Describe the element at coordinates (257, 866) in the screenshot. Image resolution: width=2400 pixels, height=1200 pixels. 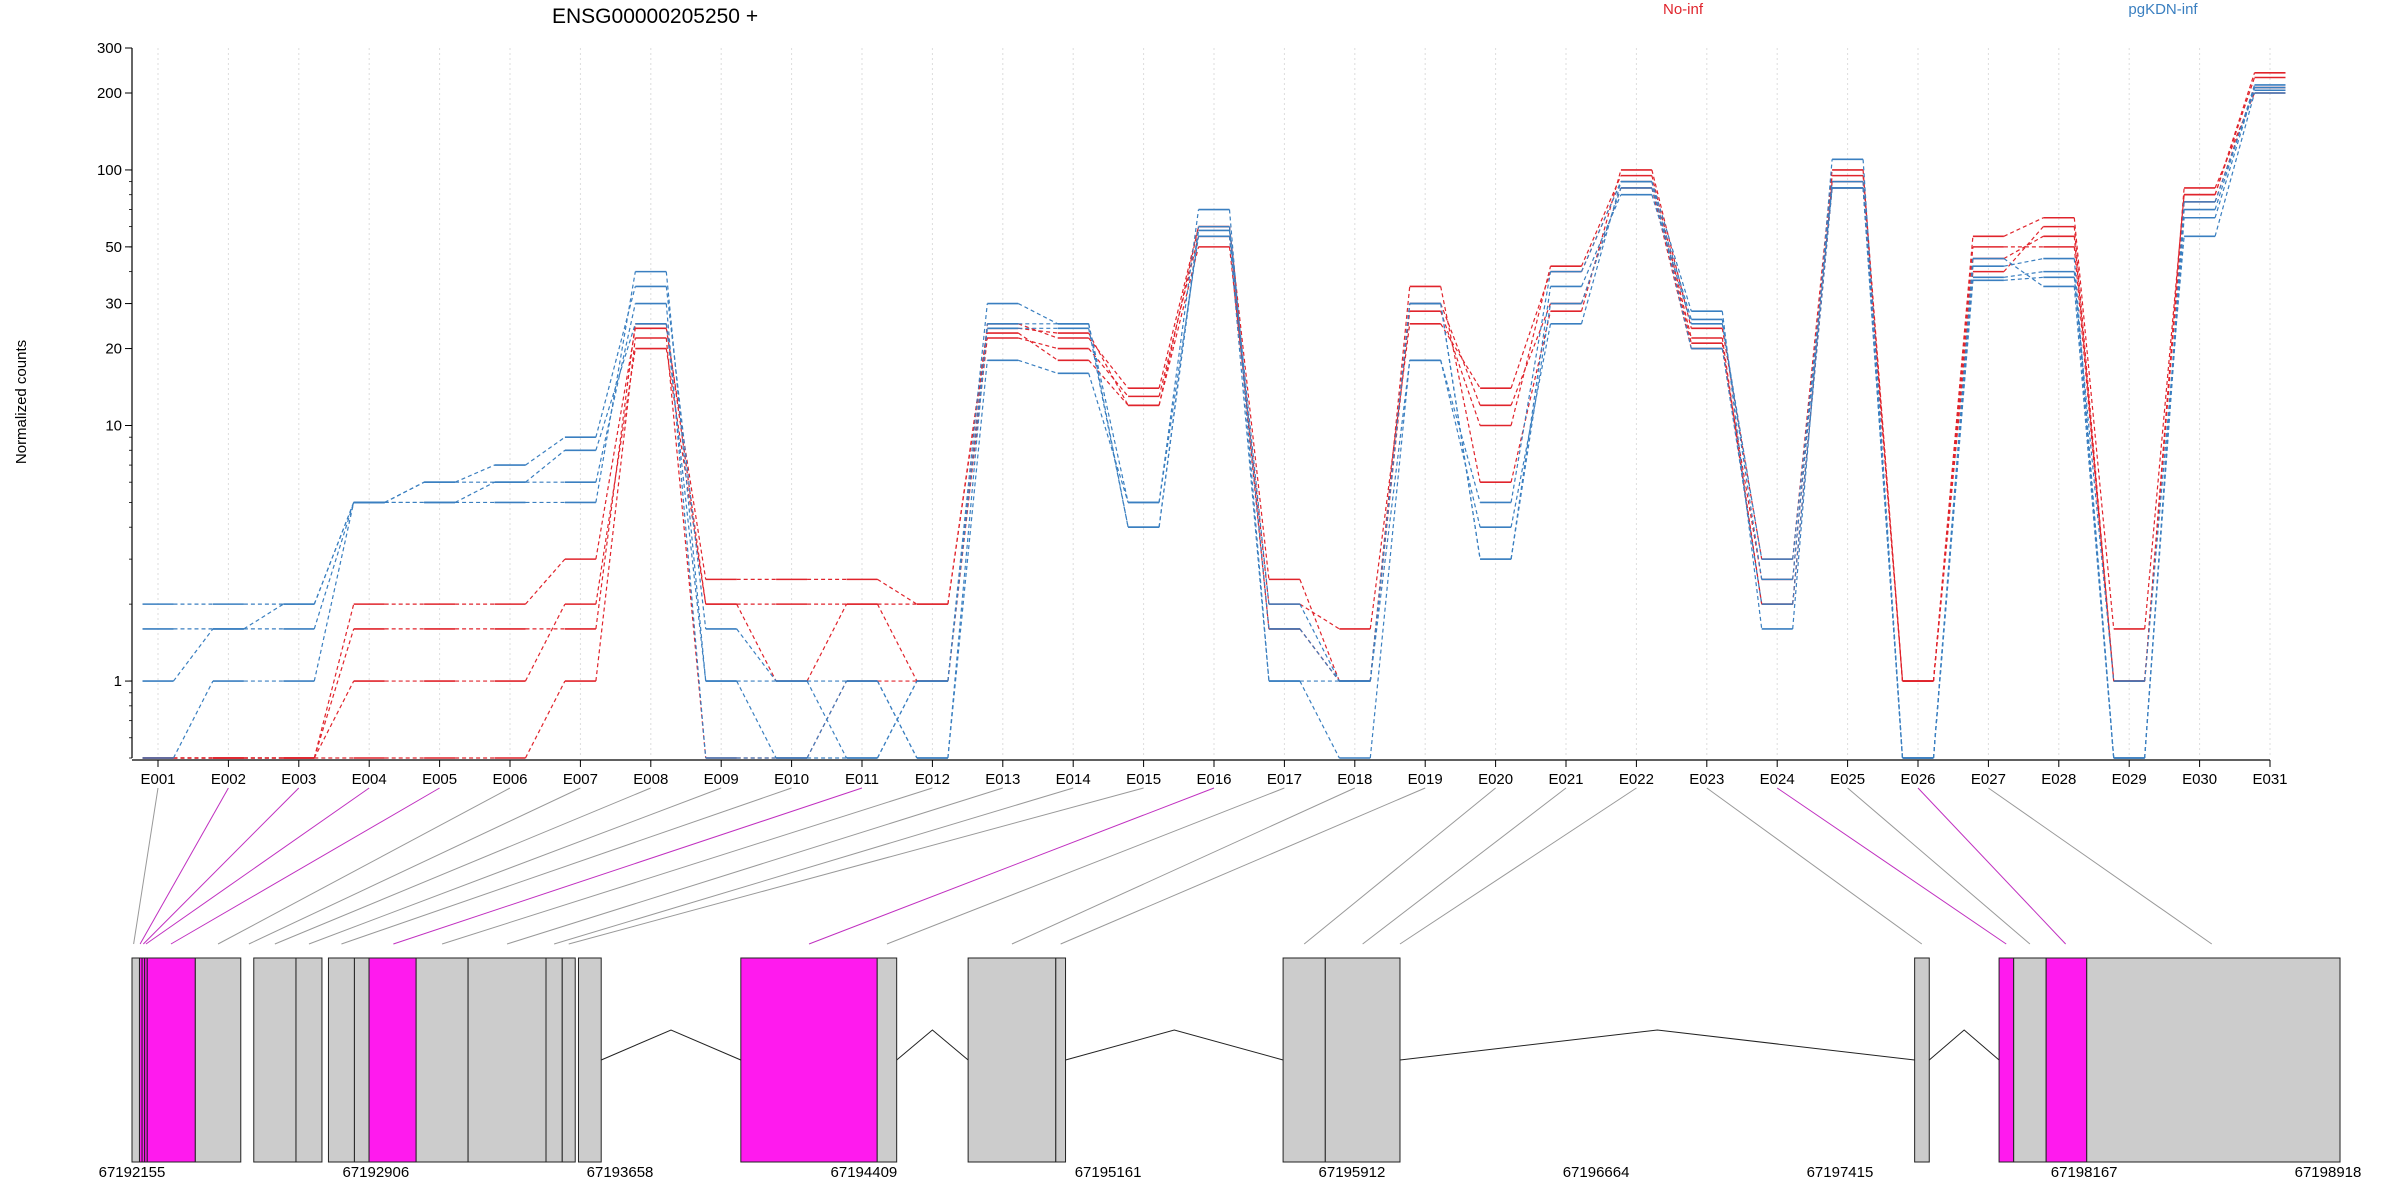
I see `link-E004` at that location.